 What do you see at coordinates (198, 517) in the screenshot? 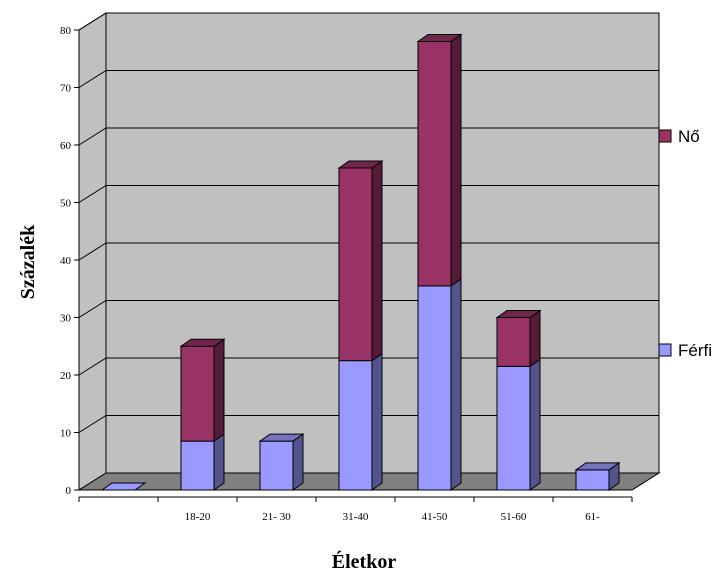
I see `x-tick-label: 18-20` at bounding box center [198, 517].